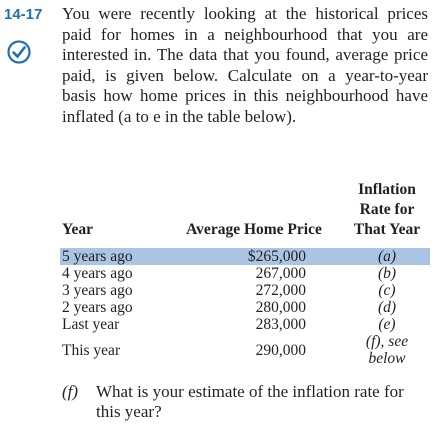 The height and width of the screenshot is (430, 435). What do you see at coordinates (280, 350) in the screenshot?
I see `table-cell: 290,000` at bounding box center [280, 350].